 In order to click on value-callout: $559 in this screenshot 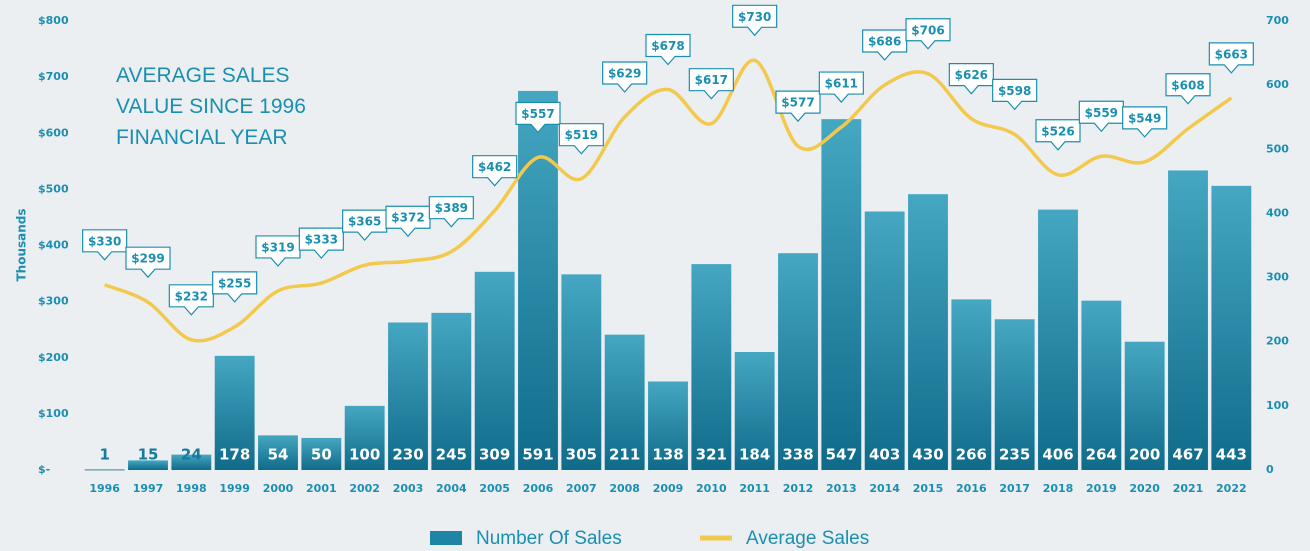, I will do `click(1101, 116)`.